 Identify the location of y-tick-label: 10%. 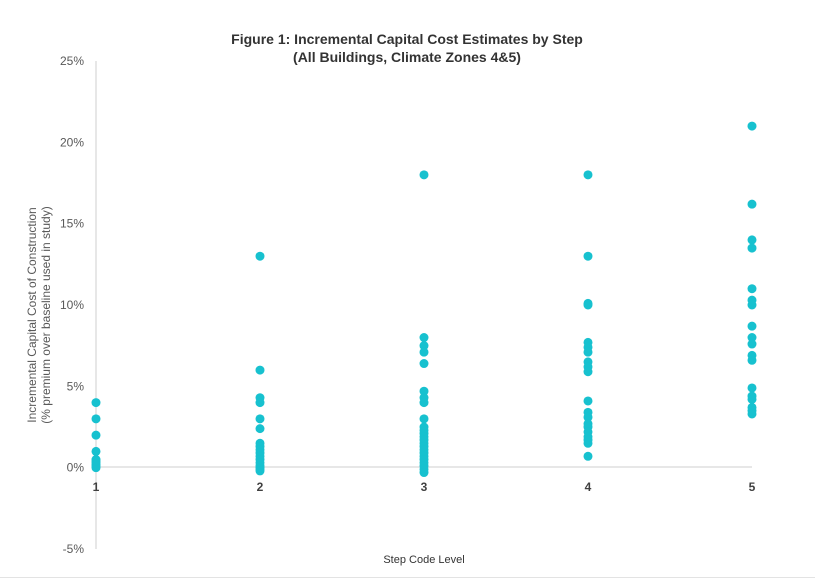
(72, 305).